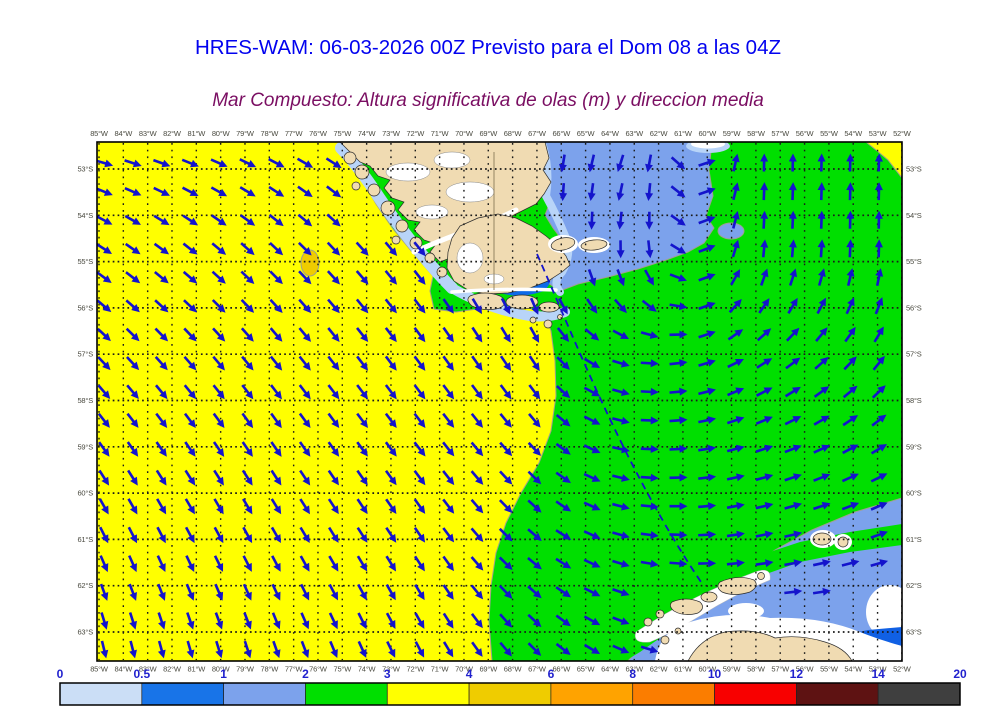 The image size is (1000, 707). What do you see at coordinates (513, 669) in the screenshot?
I see `lon-label-bottom: 68°W` at bounding box center [513, 669].